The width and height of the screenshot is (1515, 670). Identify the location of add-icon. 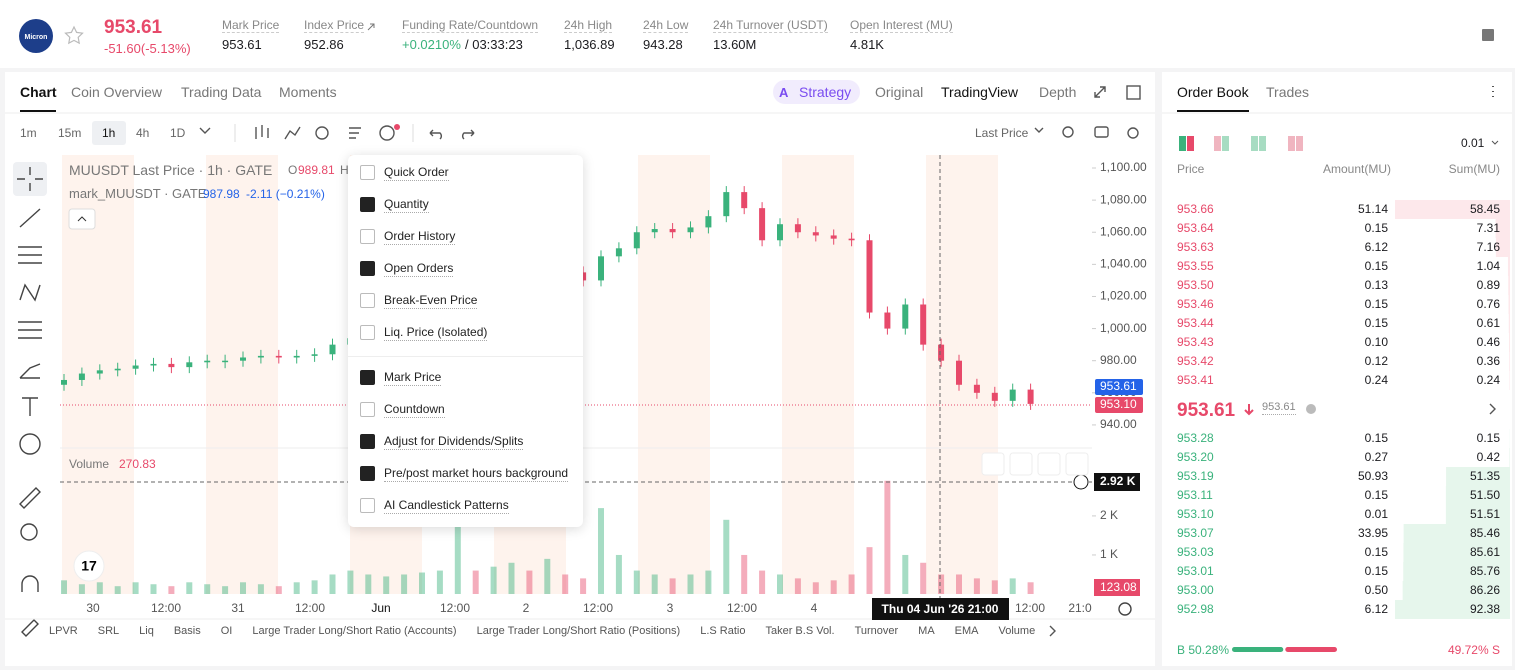
(387, 133).